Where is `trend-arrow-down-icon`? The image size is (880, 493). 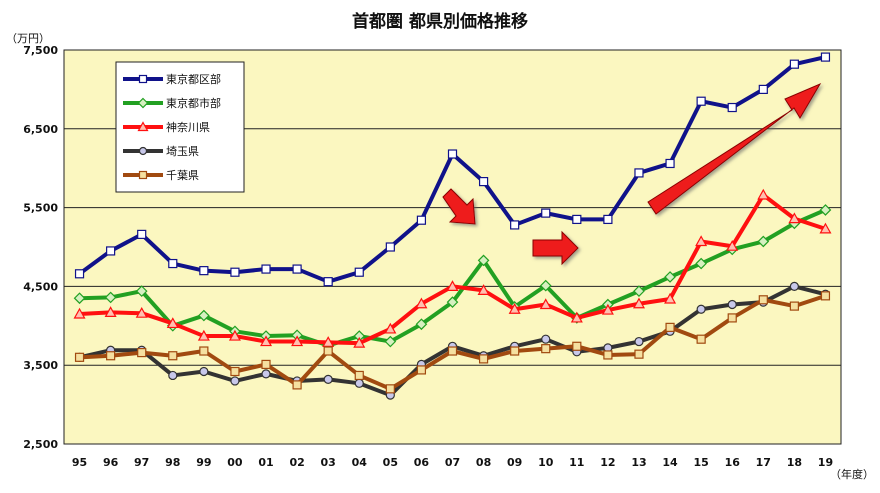 trend-arrow-down-icon is located at coordinates (459, 206).